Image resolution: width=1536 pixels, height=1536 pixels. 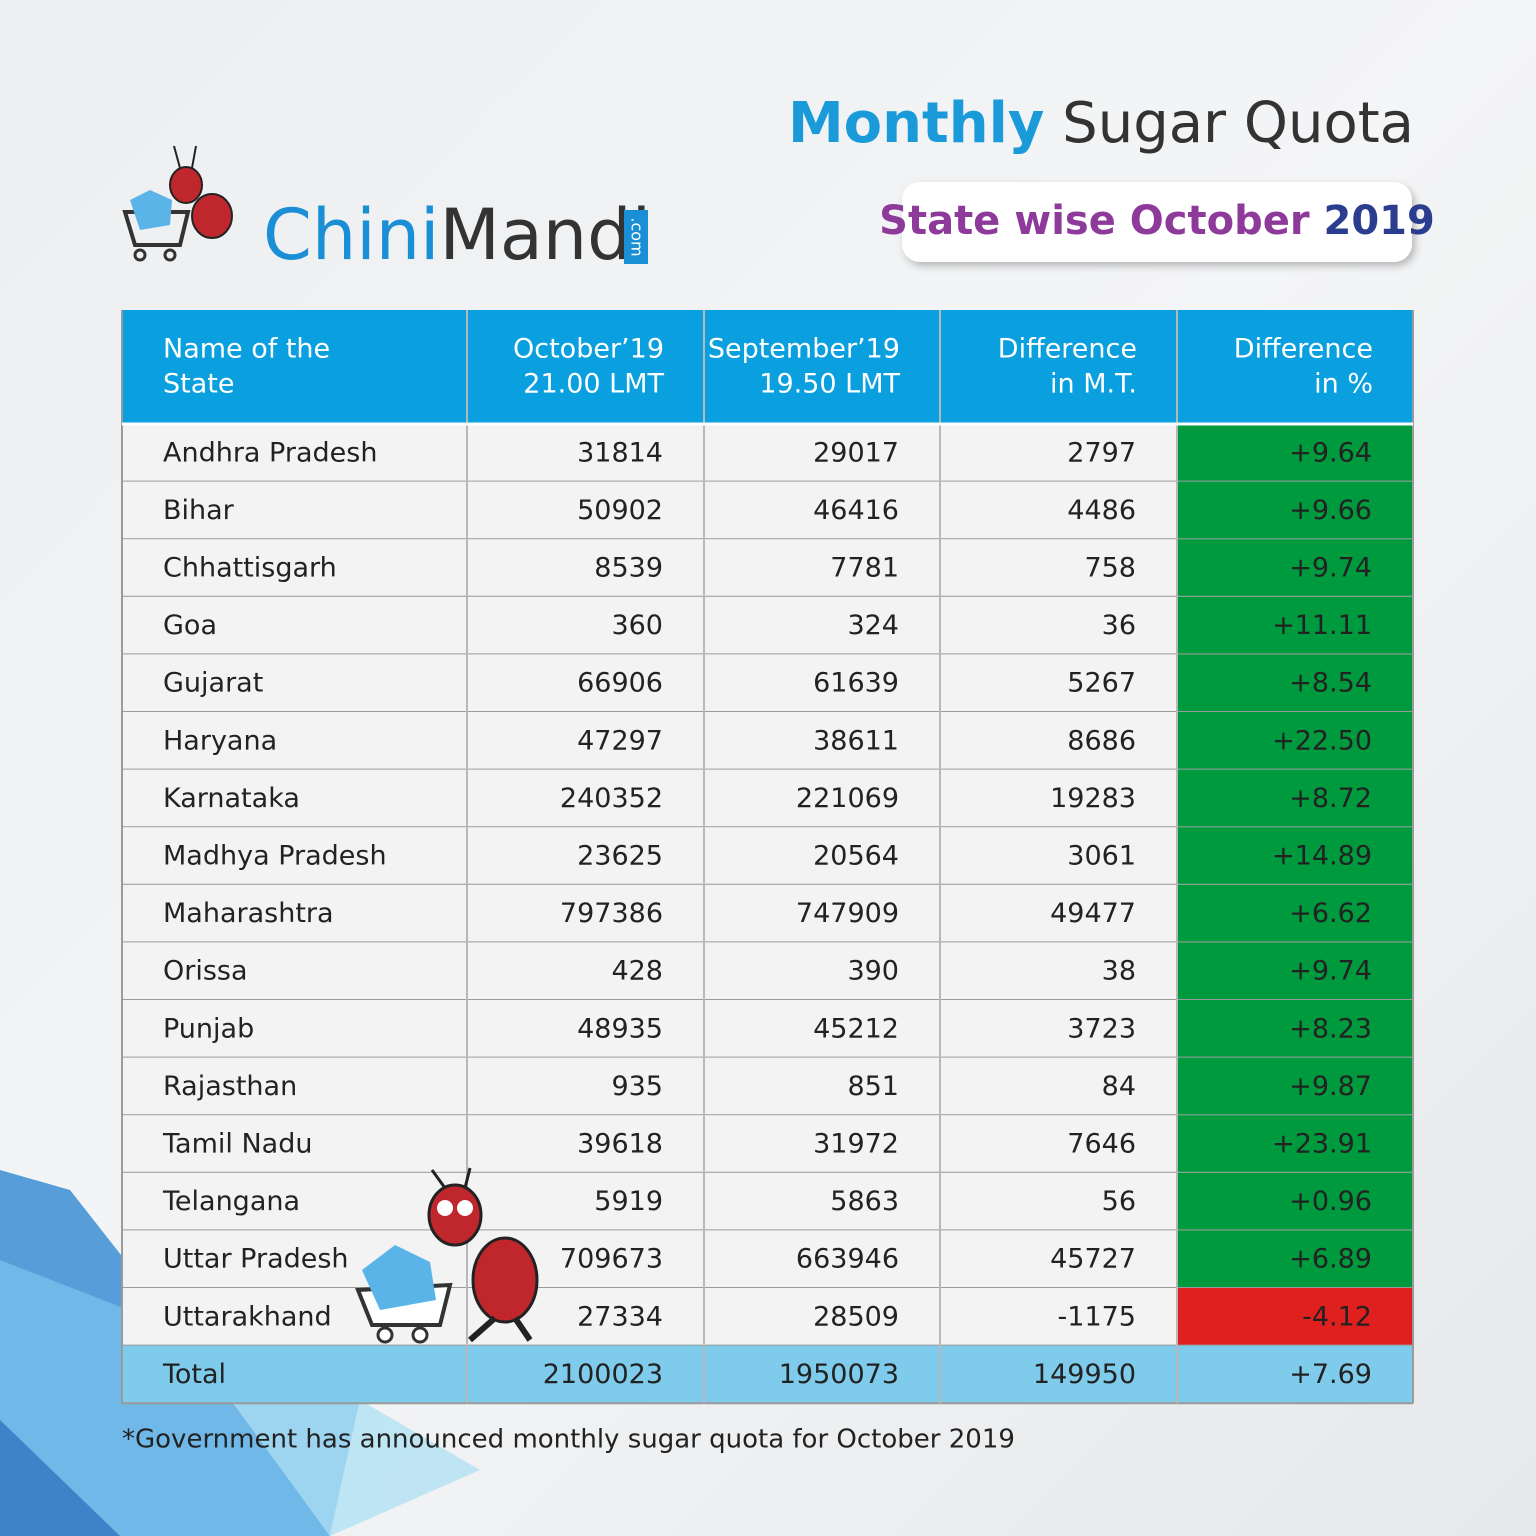 What do you see at coordinates (847, 798) in the screenshot?
I see `cell-text: 221069` at bounding box center [847, 798].